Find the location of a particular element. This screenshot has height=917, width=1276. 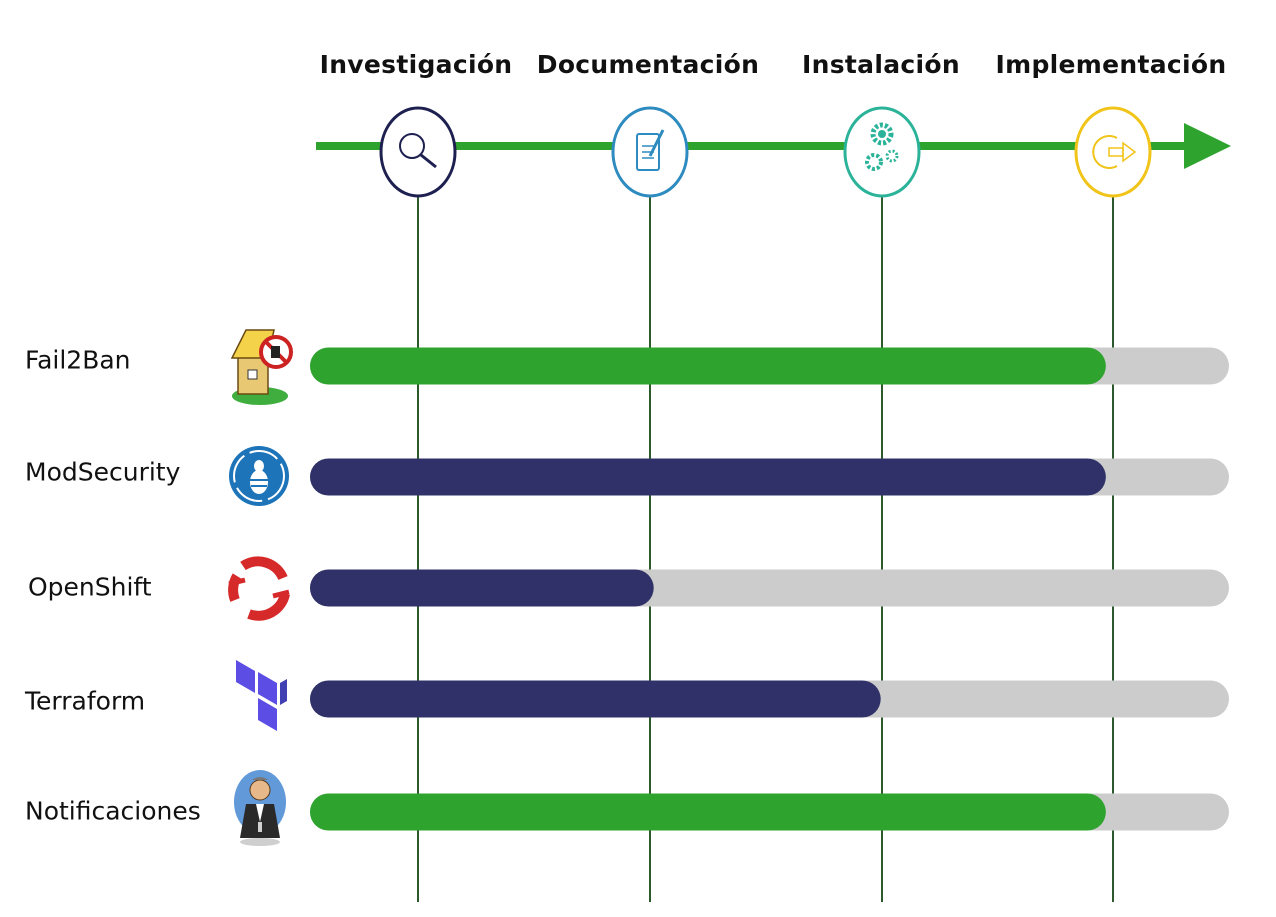

phase-icons is located at coordinates (765, 152).